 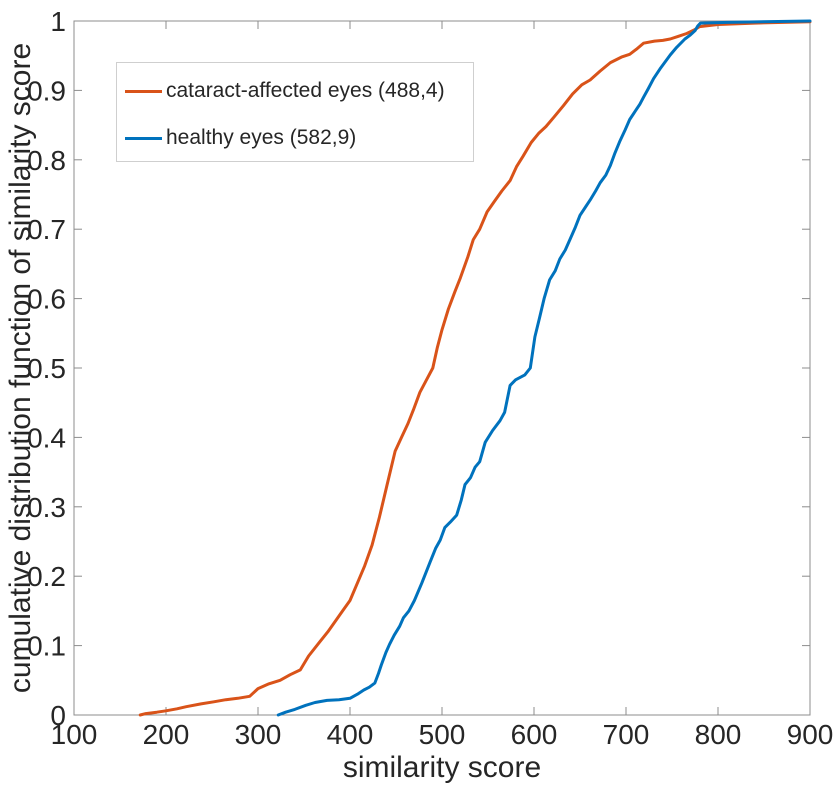 I want to click on x-tick-label: 700, so click(x=626, y=734).